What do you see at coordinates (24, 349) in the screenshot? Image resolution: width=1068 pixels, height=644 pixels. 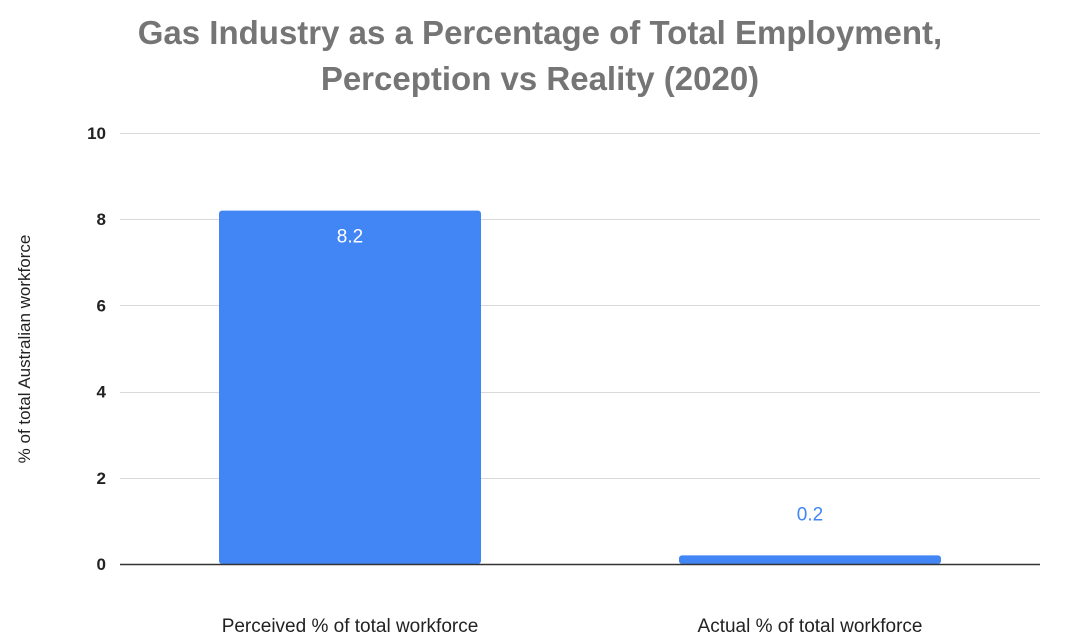 I see `y-axis-label: % of total Australian workforce` at bounding box center [24, 349].